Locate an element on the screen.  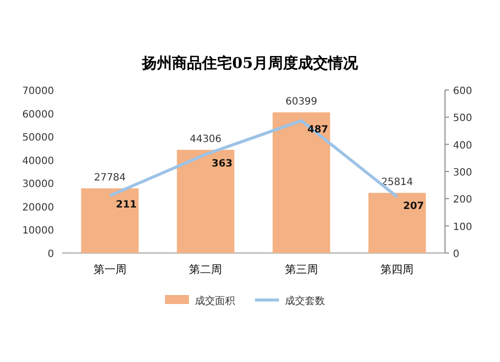
y-tick-label: 0 is located at coordinates (51, 254).